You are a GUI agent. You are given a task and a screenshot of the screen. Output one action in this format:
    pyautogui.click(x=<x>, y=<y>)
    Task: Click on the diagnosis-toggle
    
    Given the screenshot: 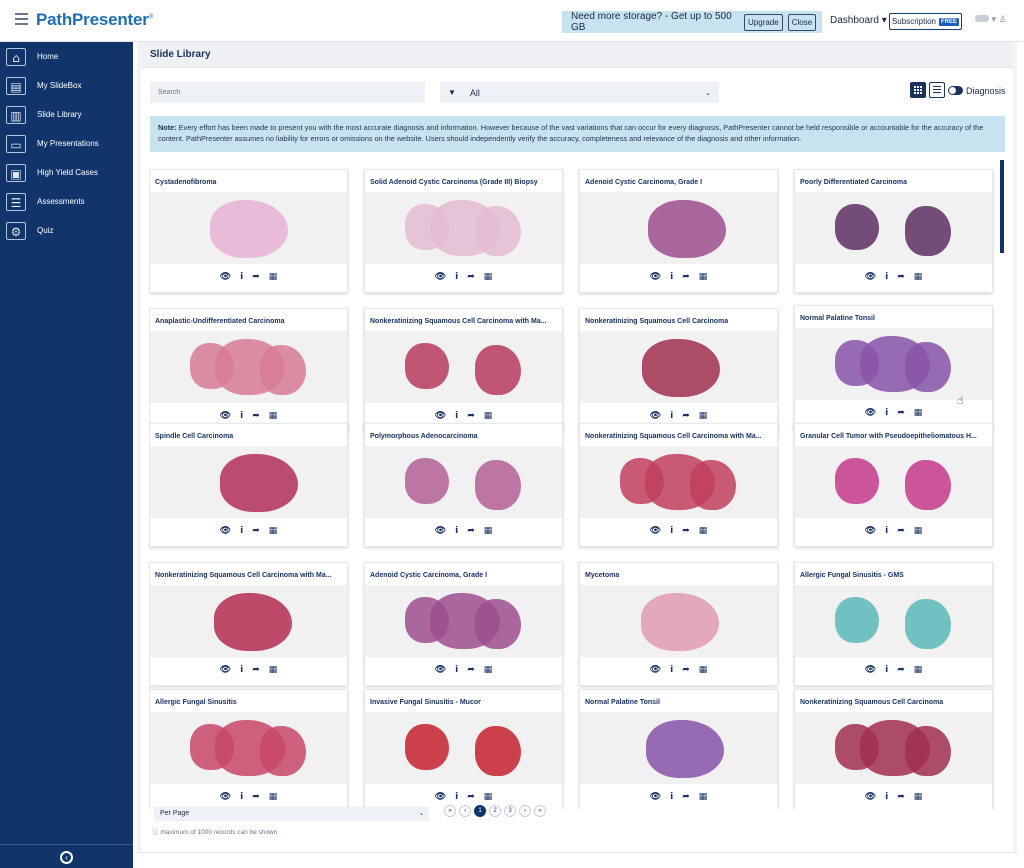 What is the action you would take?
    pyautogui.click(x=955, y=90)
    